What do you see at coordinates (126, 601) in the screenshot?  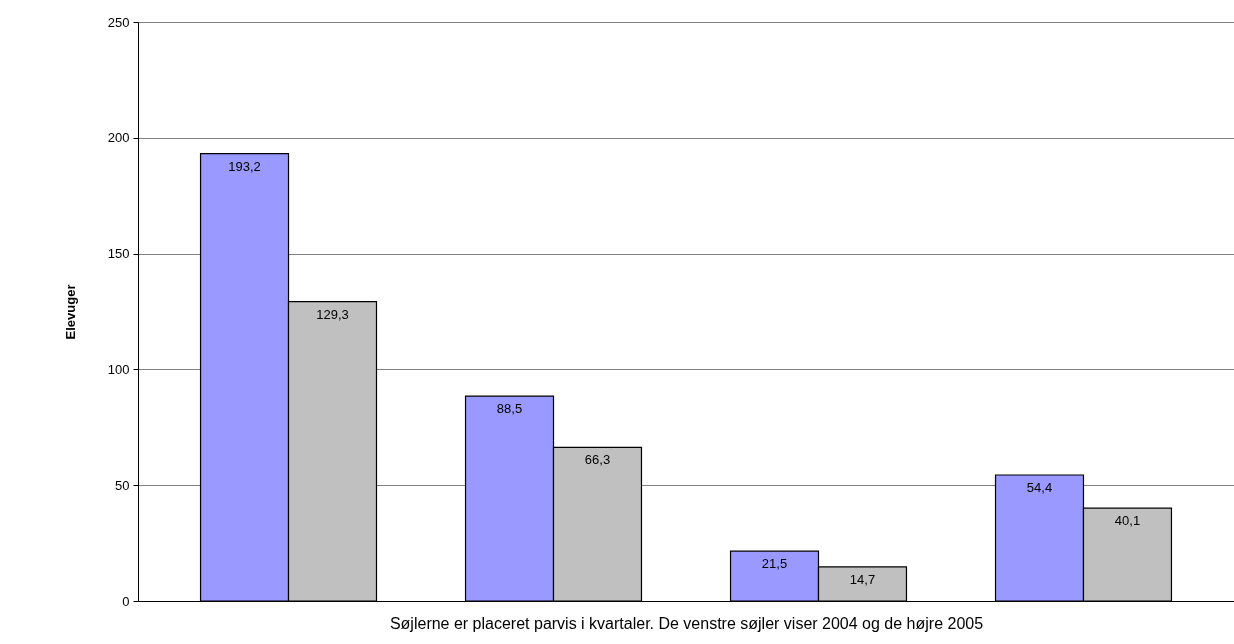 I see `y-tick-label: 0` at bounding box center [126, 601].